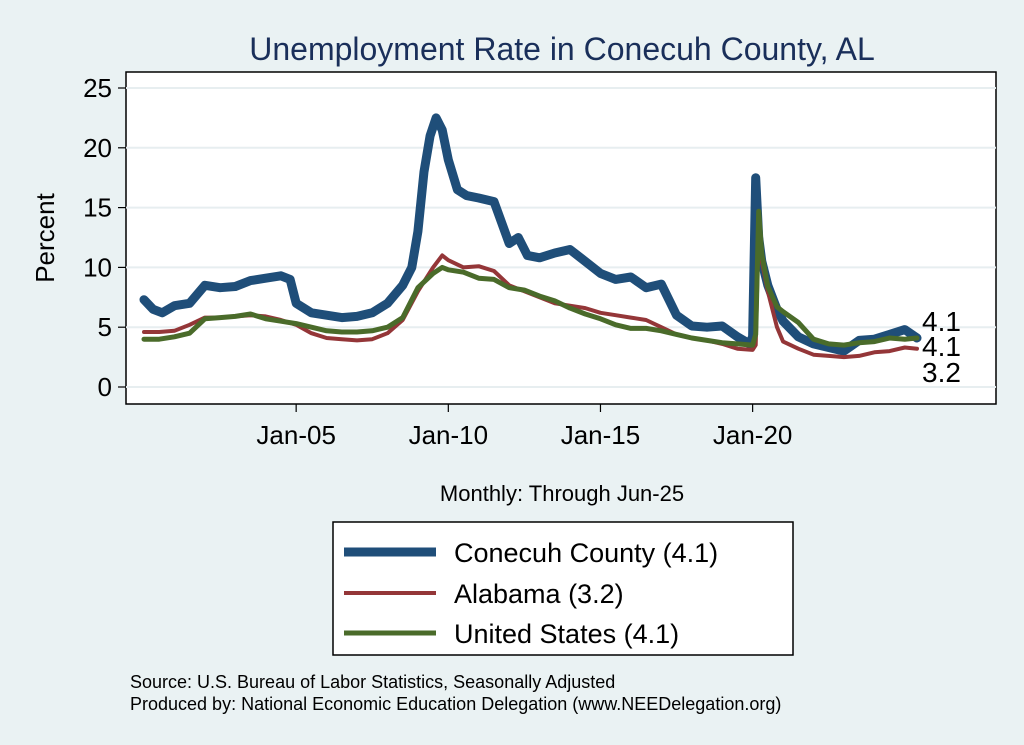 This screenshot has width=1024, height=745. What do you see at coordinates (97, 208) in the screenshot?
I see `y-tick-label: 15` at bounding box center [97, 208].